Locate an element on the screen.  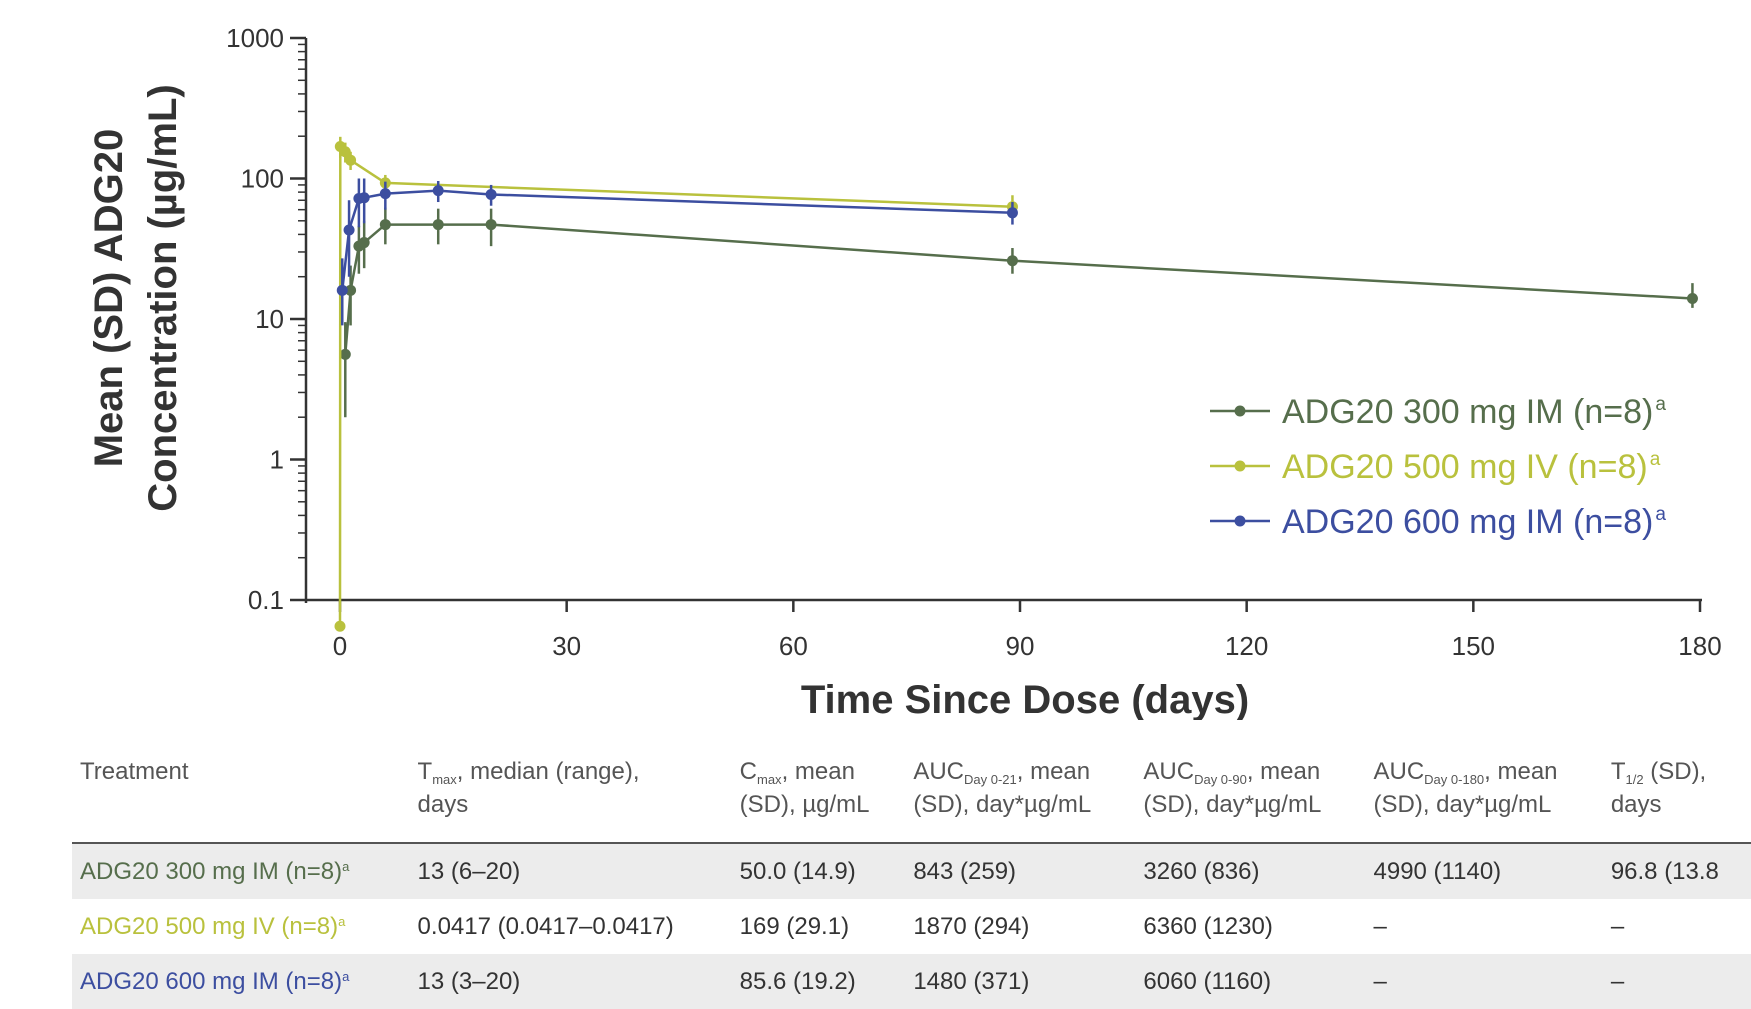
x-axis: 0 30 60 90 120 150 180 is located at coordinates (1014, 629).